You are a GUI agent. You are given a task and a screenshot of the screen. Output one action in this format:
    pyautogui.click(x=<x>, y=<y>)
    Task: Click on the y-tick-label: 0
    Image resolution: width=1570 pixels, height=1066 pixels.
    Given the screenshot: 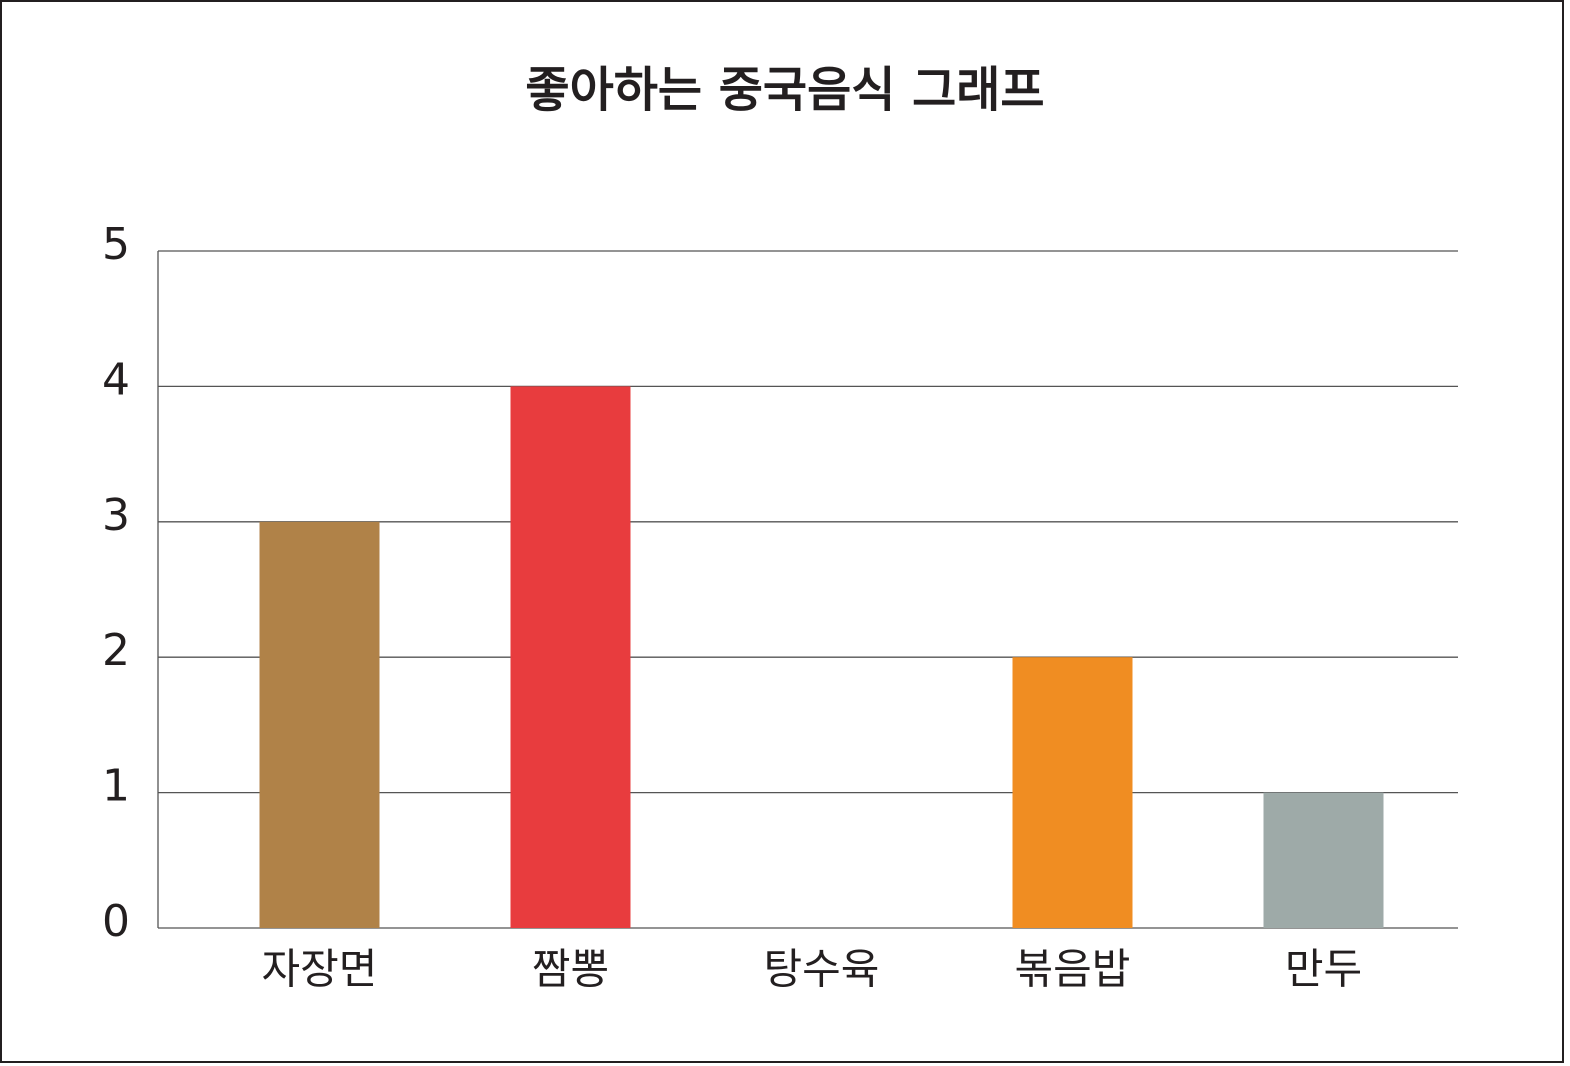 What is the action you would take?
    pyautogui.click(x=116, y=921)
    